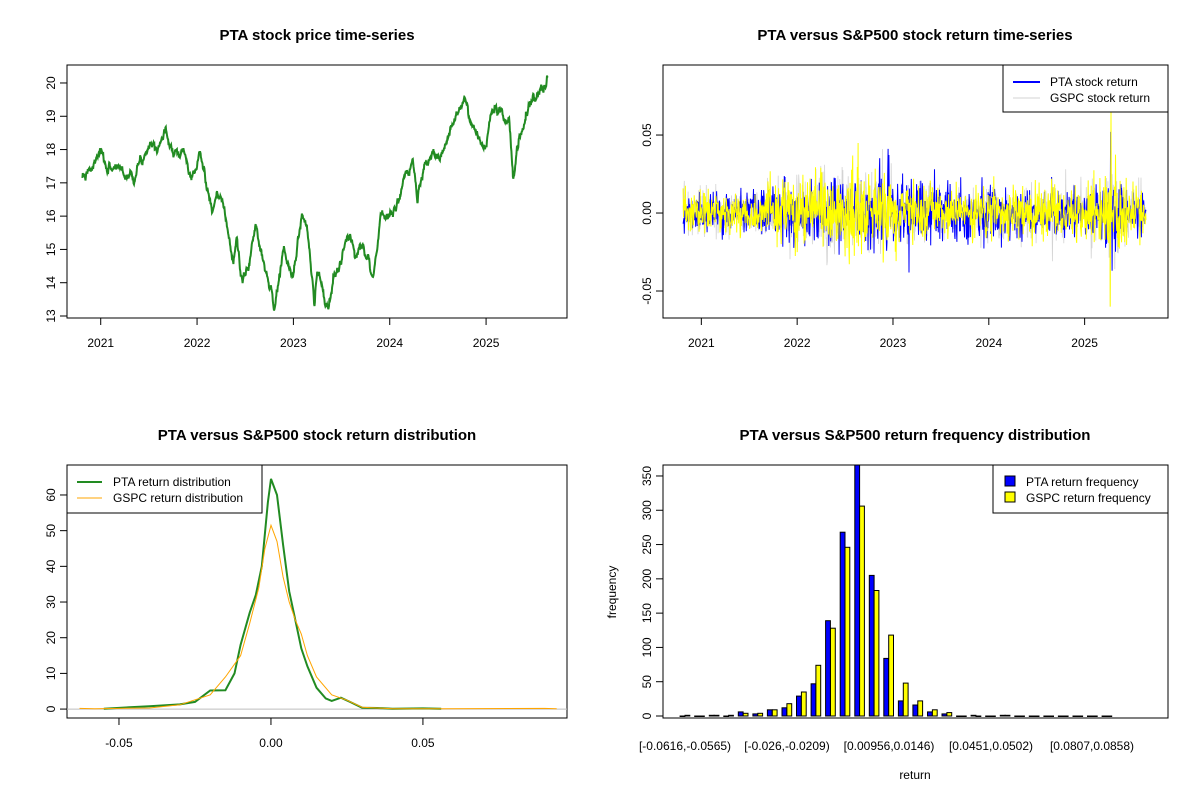  Describe the element at coordinates (318, 616) in the screenshot. I see `gspc-density-line` at that location.